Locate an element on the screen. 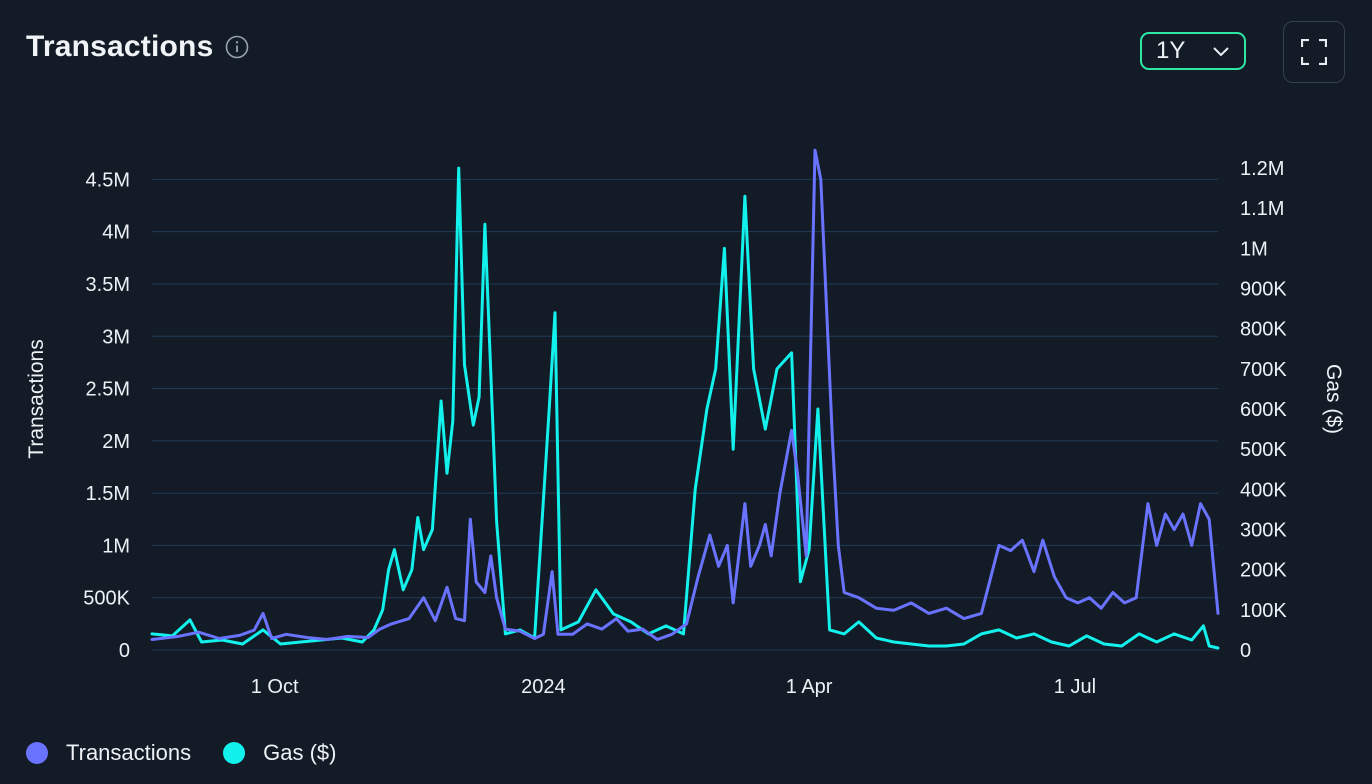 This screenshot has height=784, width=1372. legend-label: Gas ($) is located at coordinates (300, 752).